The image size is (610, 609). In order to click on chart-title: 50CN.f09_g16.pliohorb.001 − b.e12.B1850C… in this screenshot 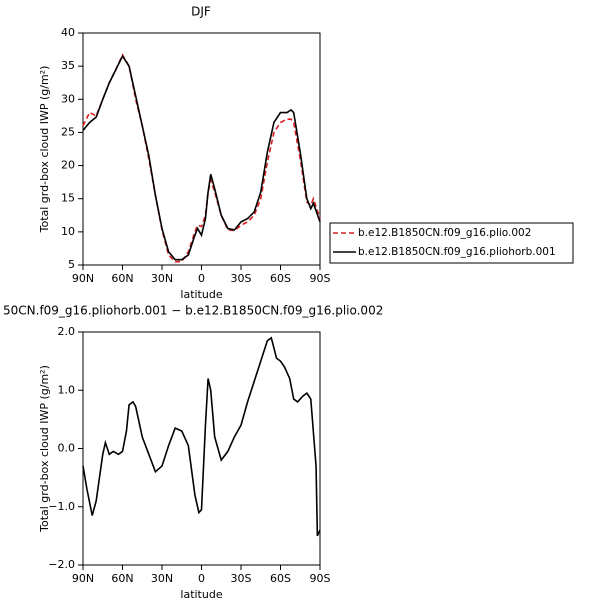, I will do `click(193, 311)`.